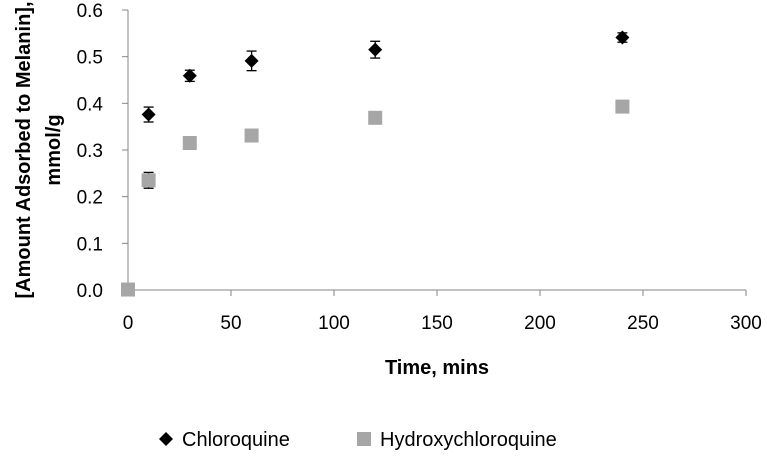 Image resolution: width=767 pixels, height=458 pixels. What do you see at coordinates (643, 323) in the screenshot?
I see `x-tick-label: 250` at bounding box center [643, 323].